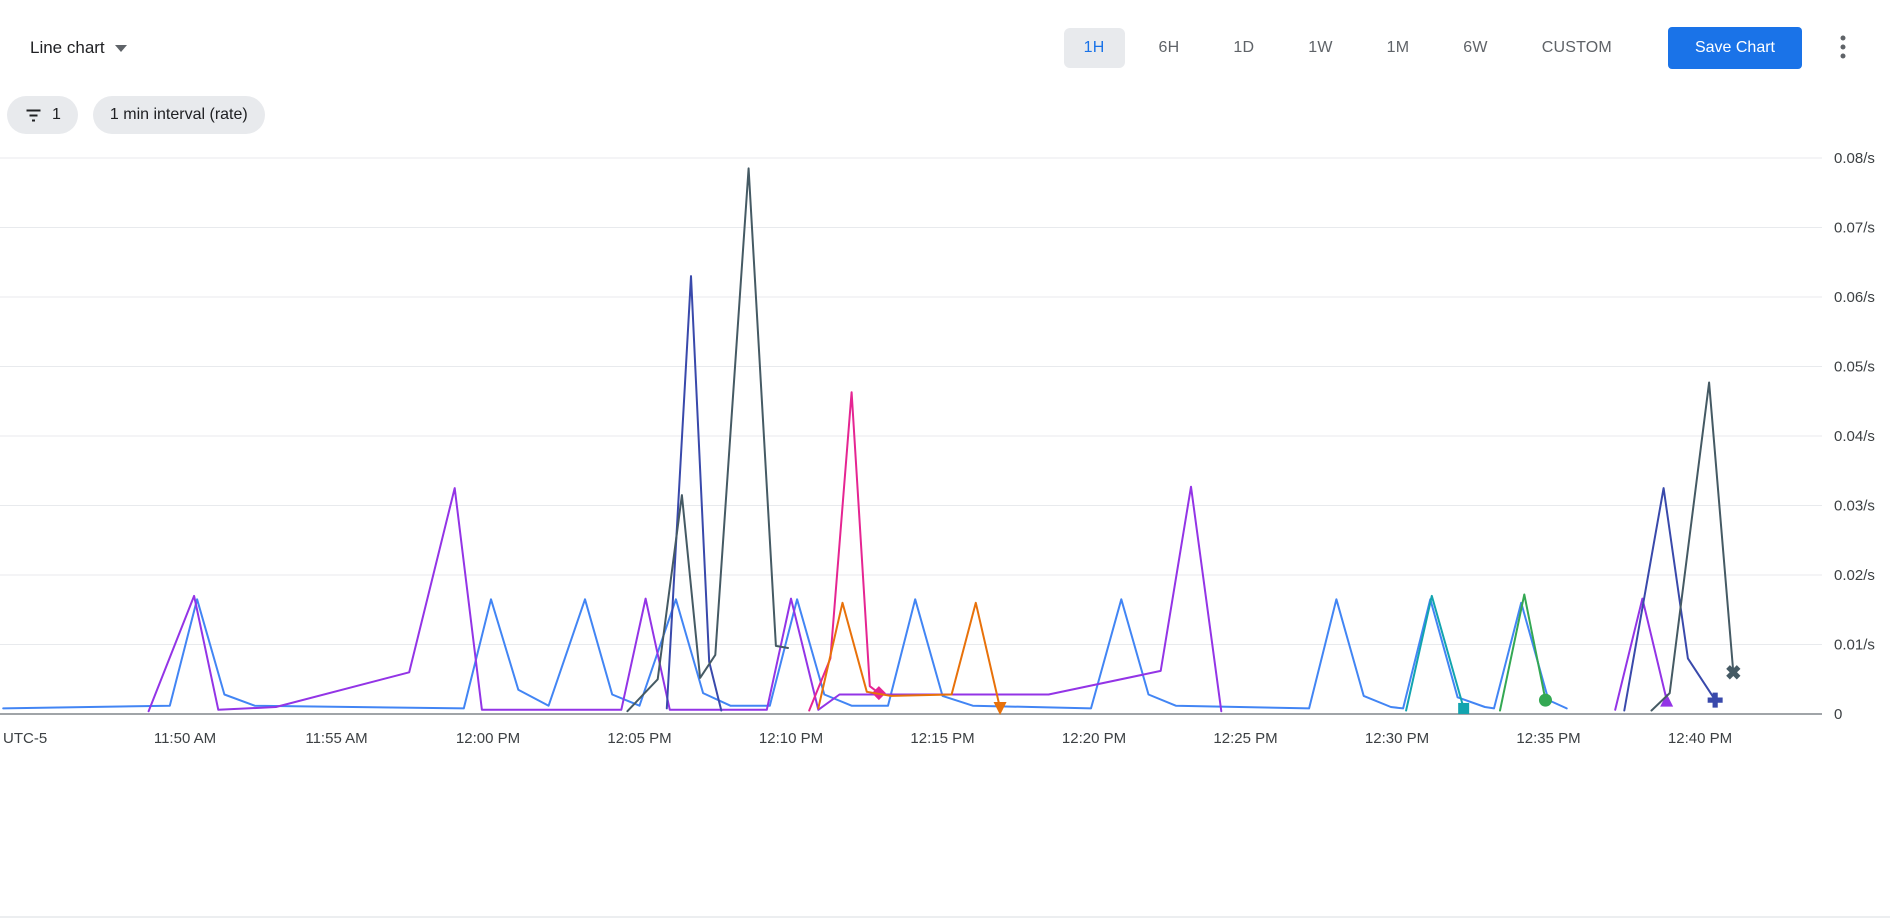 Image resolution: width=1890 pixels, height=918 pixels. Describe the element at coordinates (1245, 738) in the screenshot. I see `svg-text: 12:25 PM` at that location.